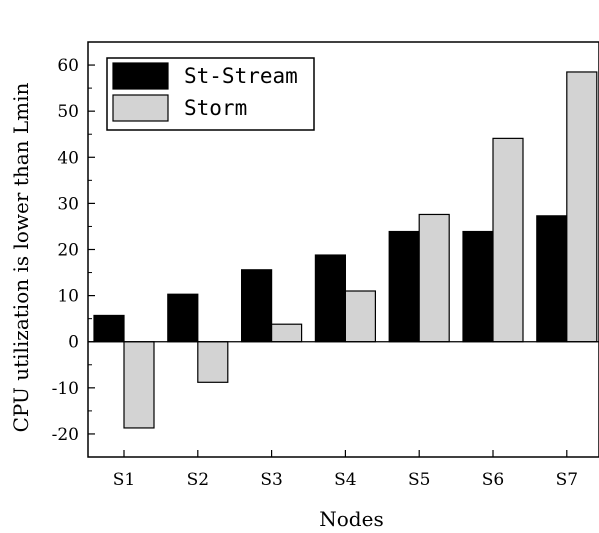 The image size is (599, 533). What do you see at coordinates (109, 328) in the screenshot?
I see `bar-st-stream-s1` at bounding box center [109, 328].